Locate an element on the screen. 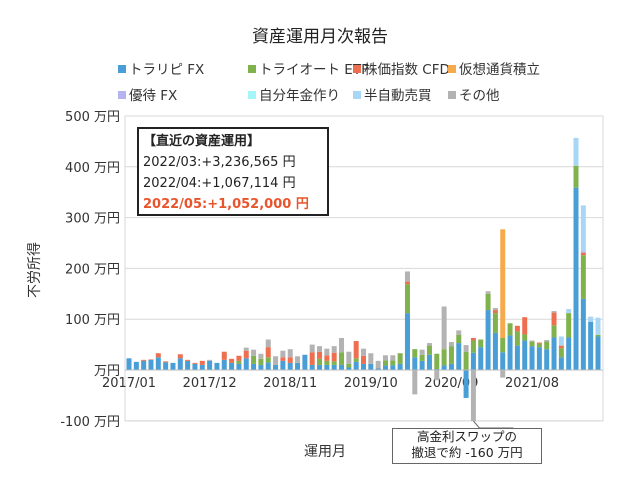  y-tick-label: 万円 is located at coordinates (107, 371).